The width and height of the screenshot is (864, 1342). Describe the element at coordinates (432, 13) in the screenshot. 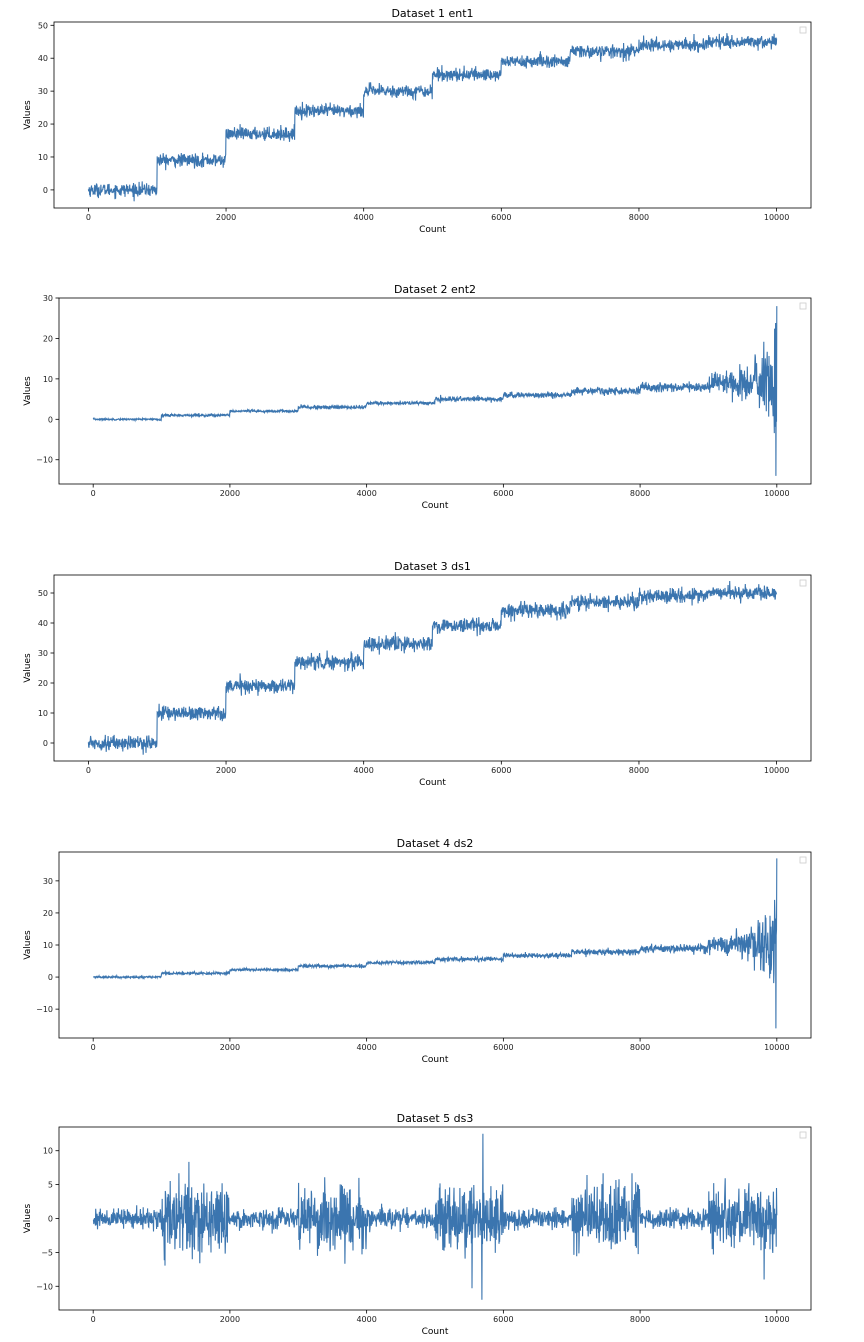

I see `chart-title: Dataset 1 ent1` at that location.